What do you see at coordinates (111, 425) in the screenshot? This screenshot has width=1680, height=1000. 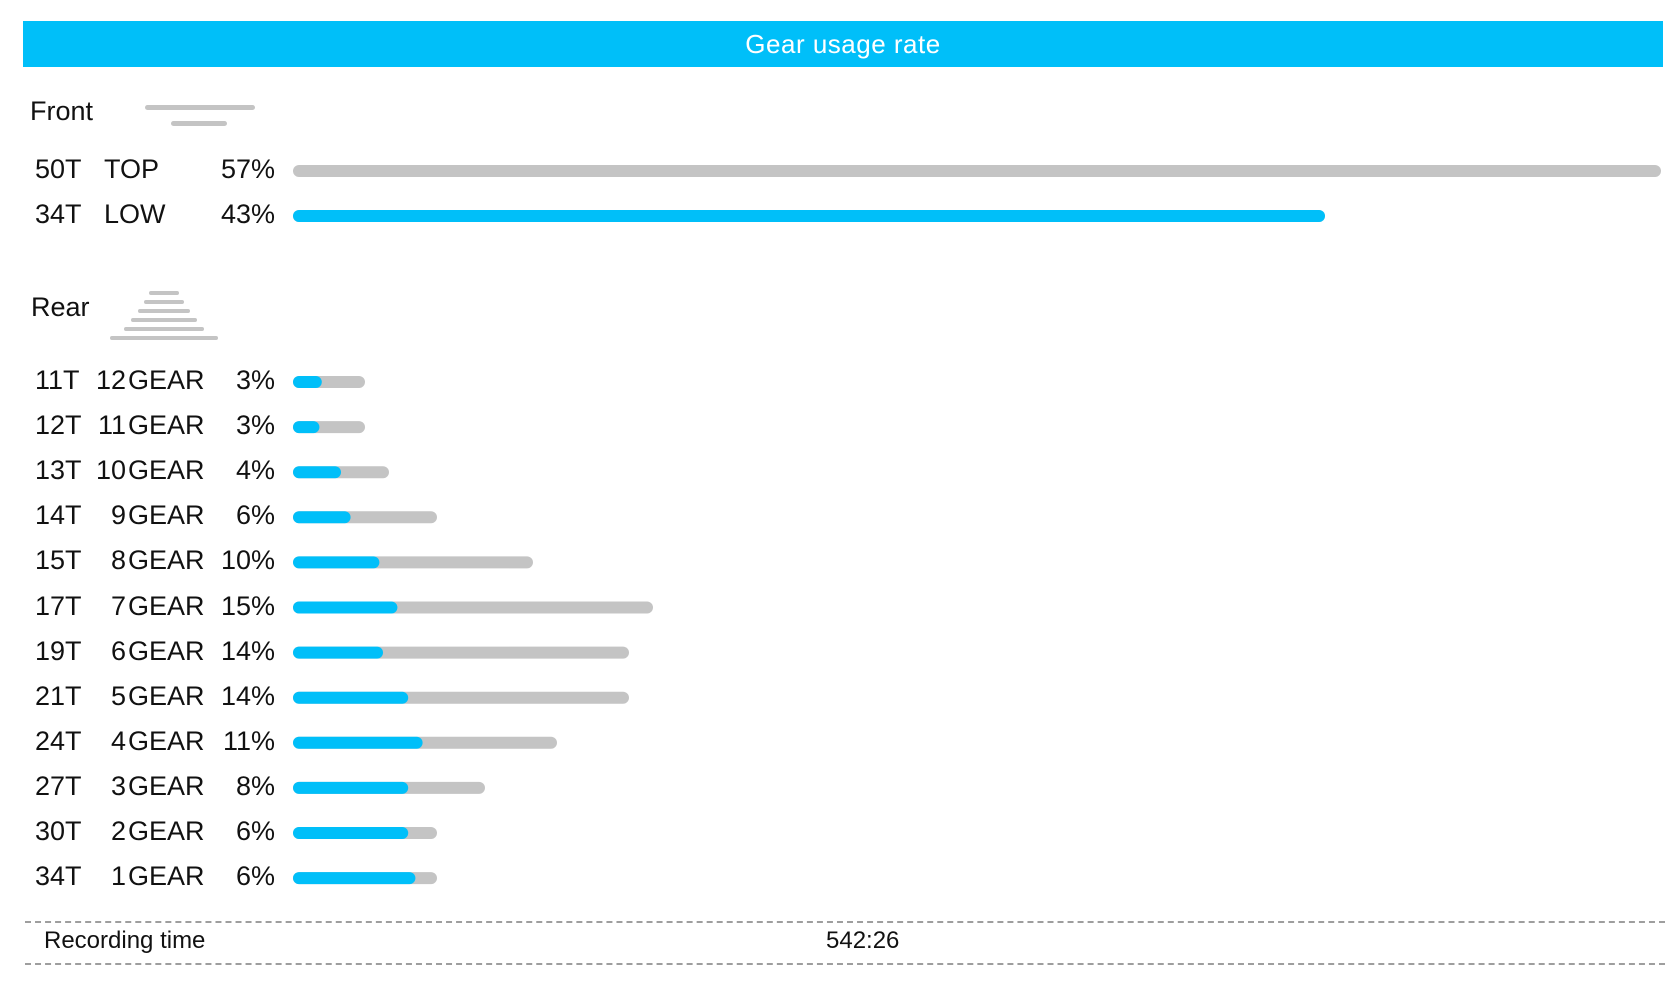 I see `rear-gear-number: 11` at bounding box center [111, 425].